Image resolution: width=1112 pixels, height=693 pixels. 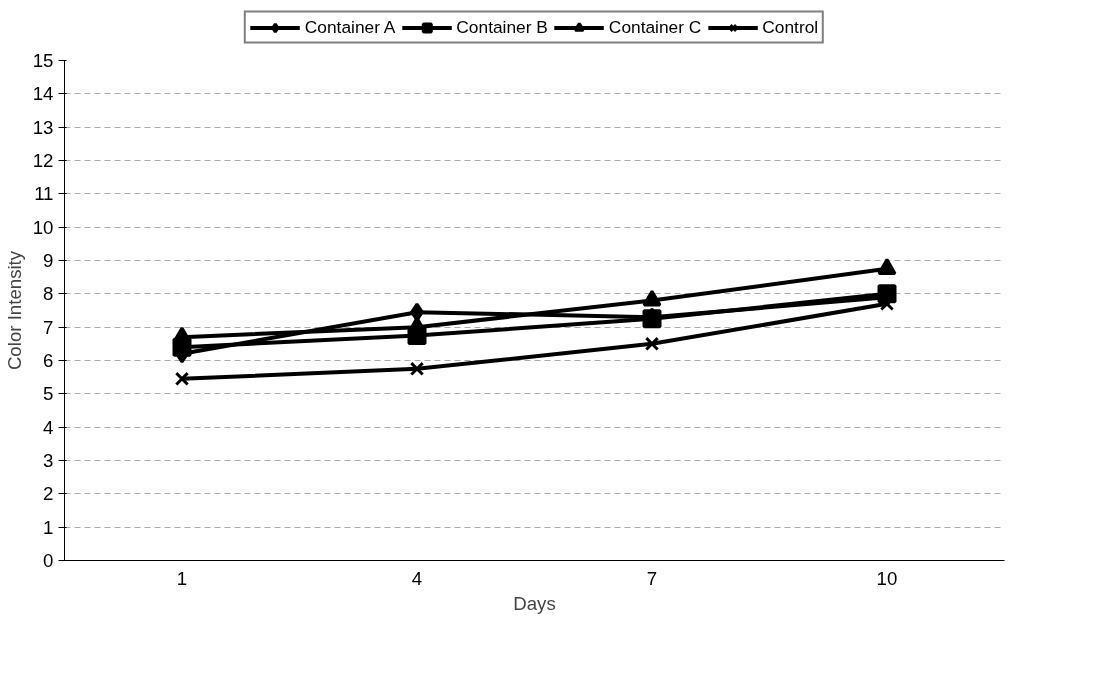 I want to click on y-tick-label: 14, so click(x=43, y=94).